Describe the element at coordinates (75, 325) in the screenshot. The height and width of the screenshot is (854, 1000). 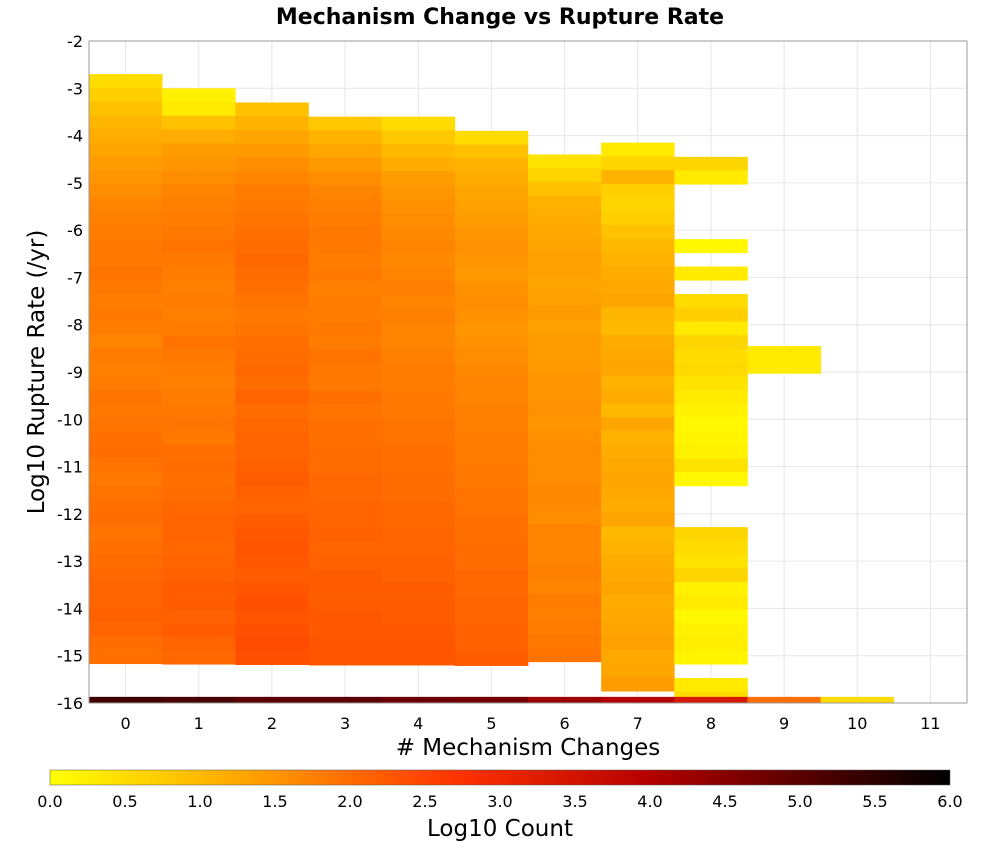
I see `y-tick-label: -8` at that location.